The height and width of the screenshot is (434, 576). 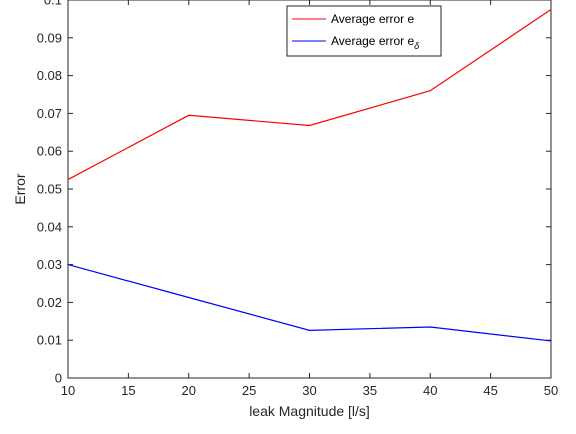 What do you see at coordinates (417, 46) in the screenshot?
I see `legend-label-subscript: δ` at bounding box center [417, 46].